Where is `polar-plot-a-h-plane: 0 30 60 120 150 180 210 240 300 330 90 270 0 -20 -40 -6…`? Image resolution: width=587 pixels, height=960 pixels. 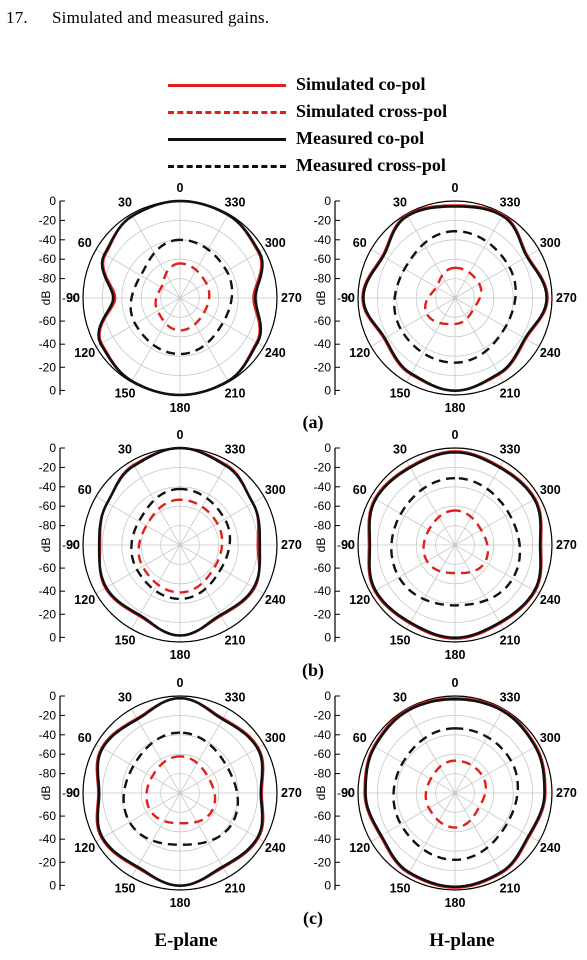
polar-plot-a-h-plane: 0 30 60 120 150 180 210 240 300 330 90 270 0 -20 -40 -6… is located at coordinates (445, 298).